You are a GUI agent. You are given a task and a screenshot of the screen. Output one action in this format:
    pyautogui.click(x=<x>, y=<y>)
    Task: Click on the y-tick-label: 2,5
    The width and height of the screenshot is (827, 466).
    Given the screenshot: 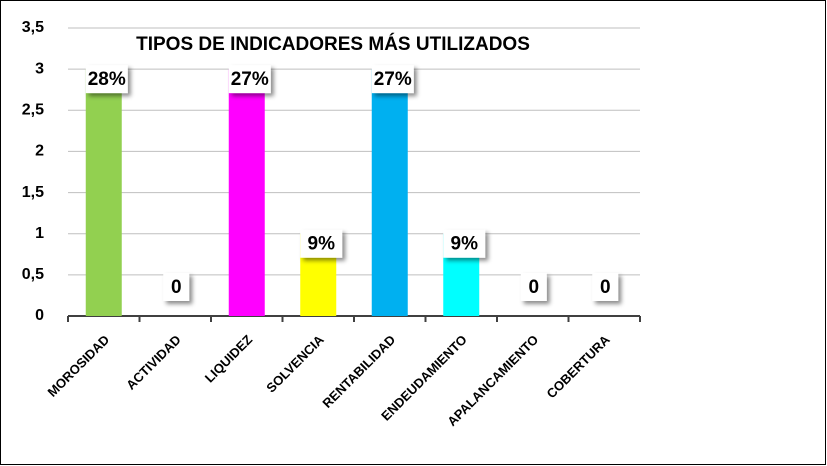 What is the action you would take?
    pyautogui.click(x=33, y=110)
    